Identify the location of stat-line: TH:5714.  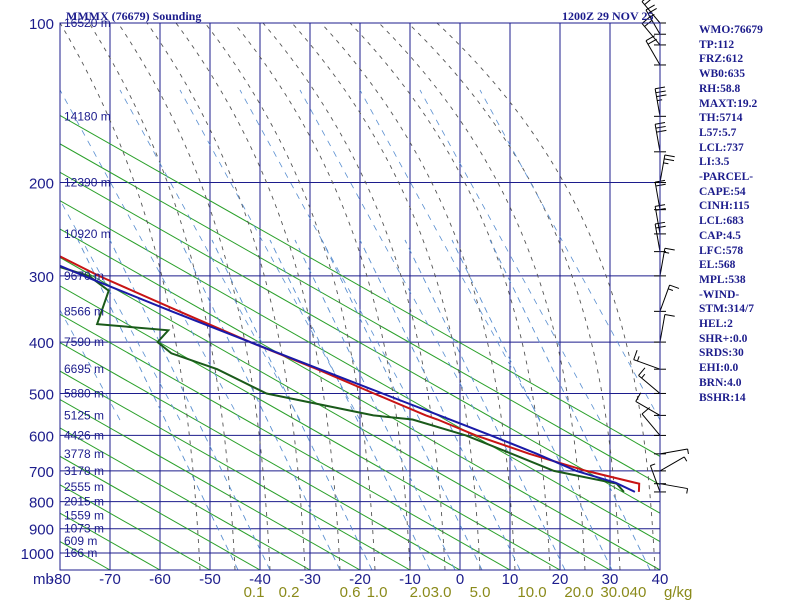
(721, 118).